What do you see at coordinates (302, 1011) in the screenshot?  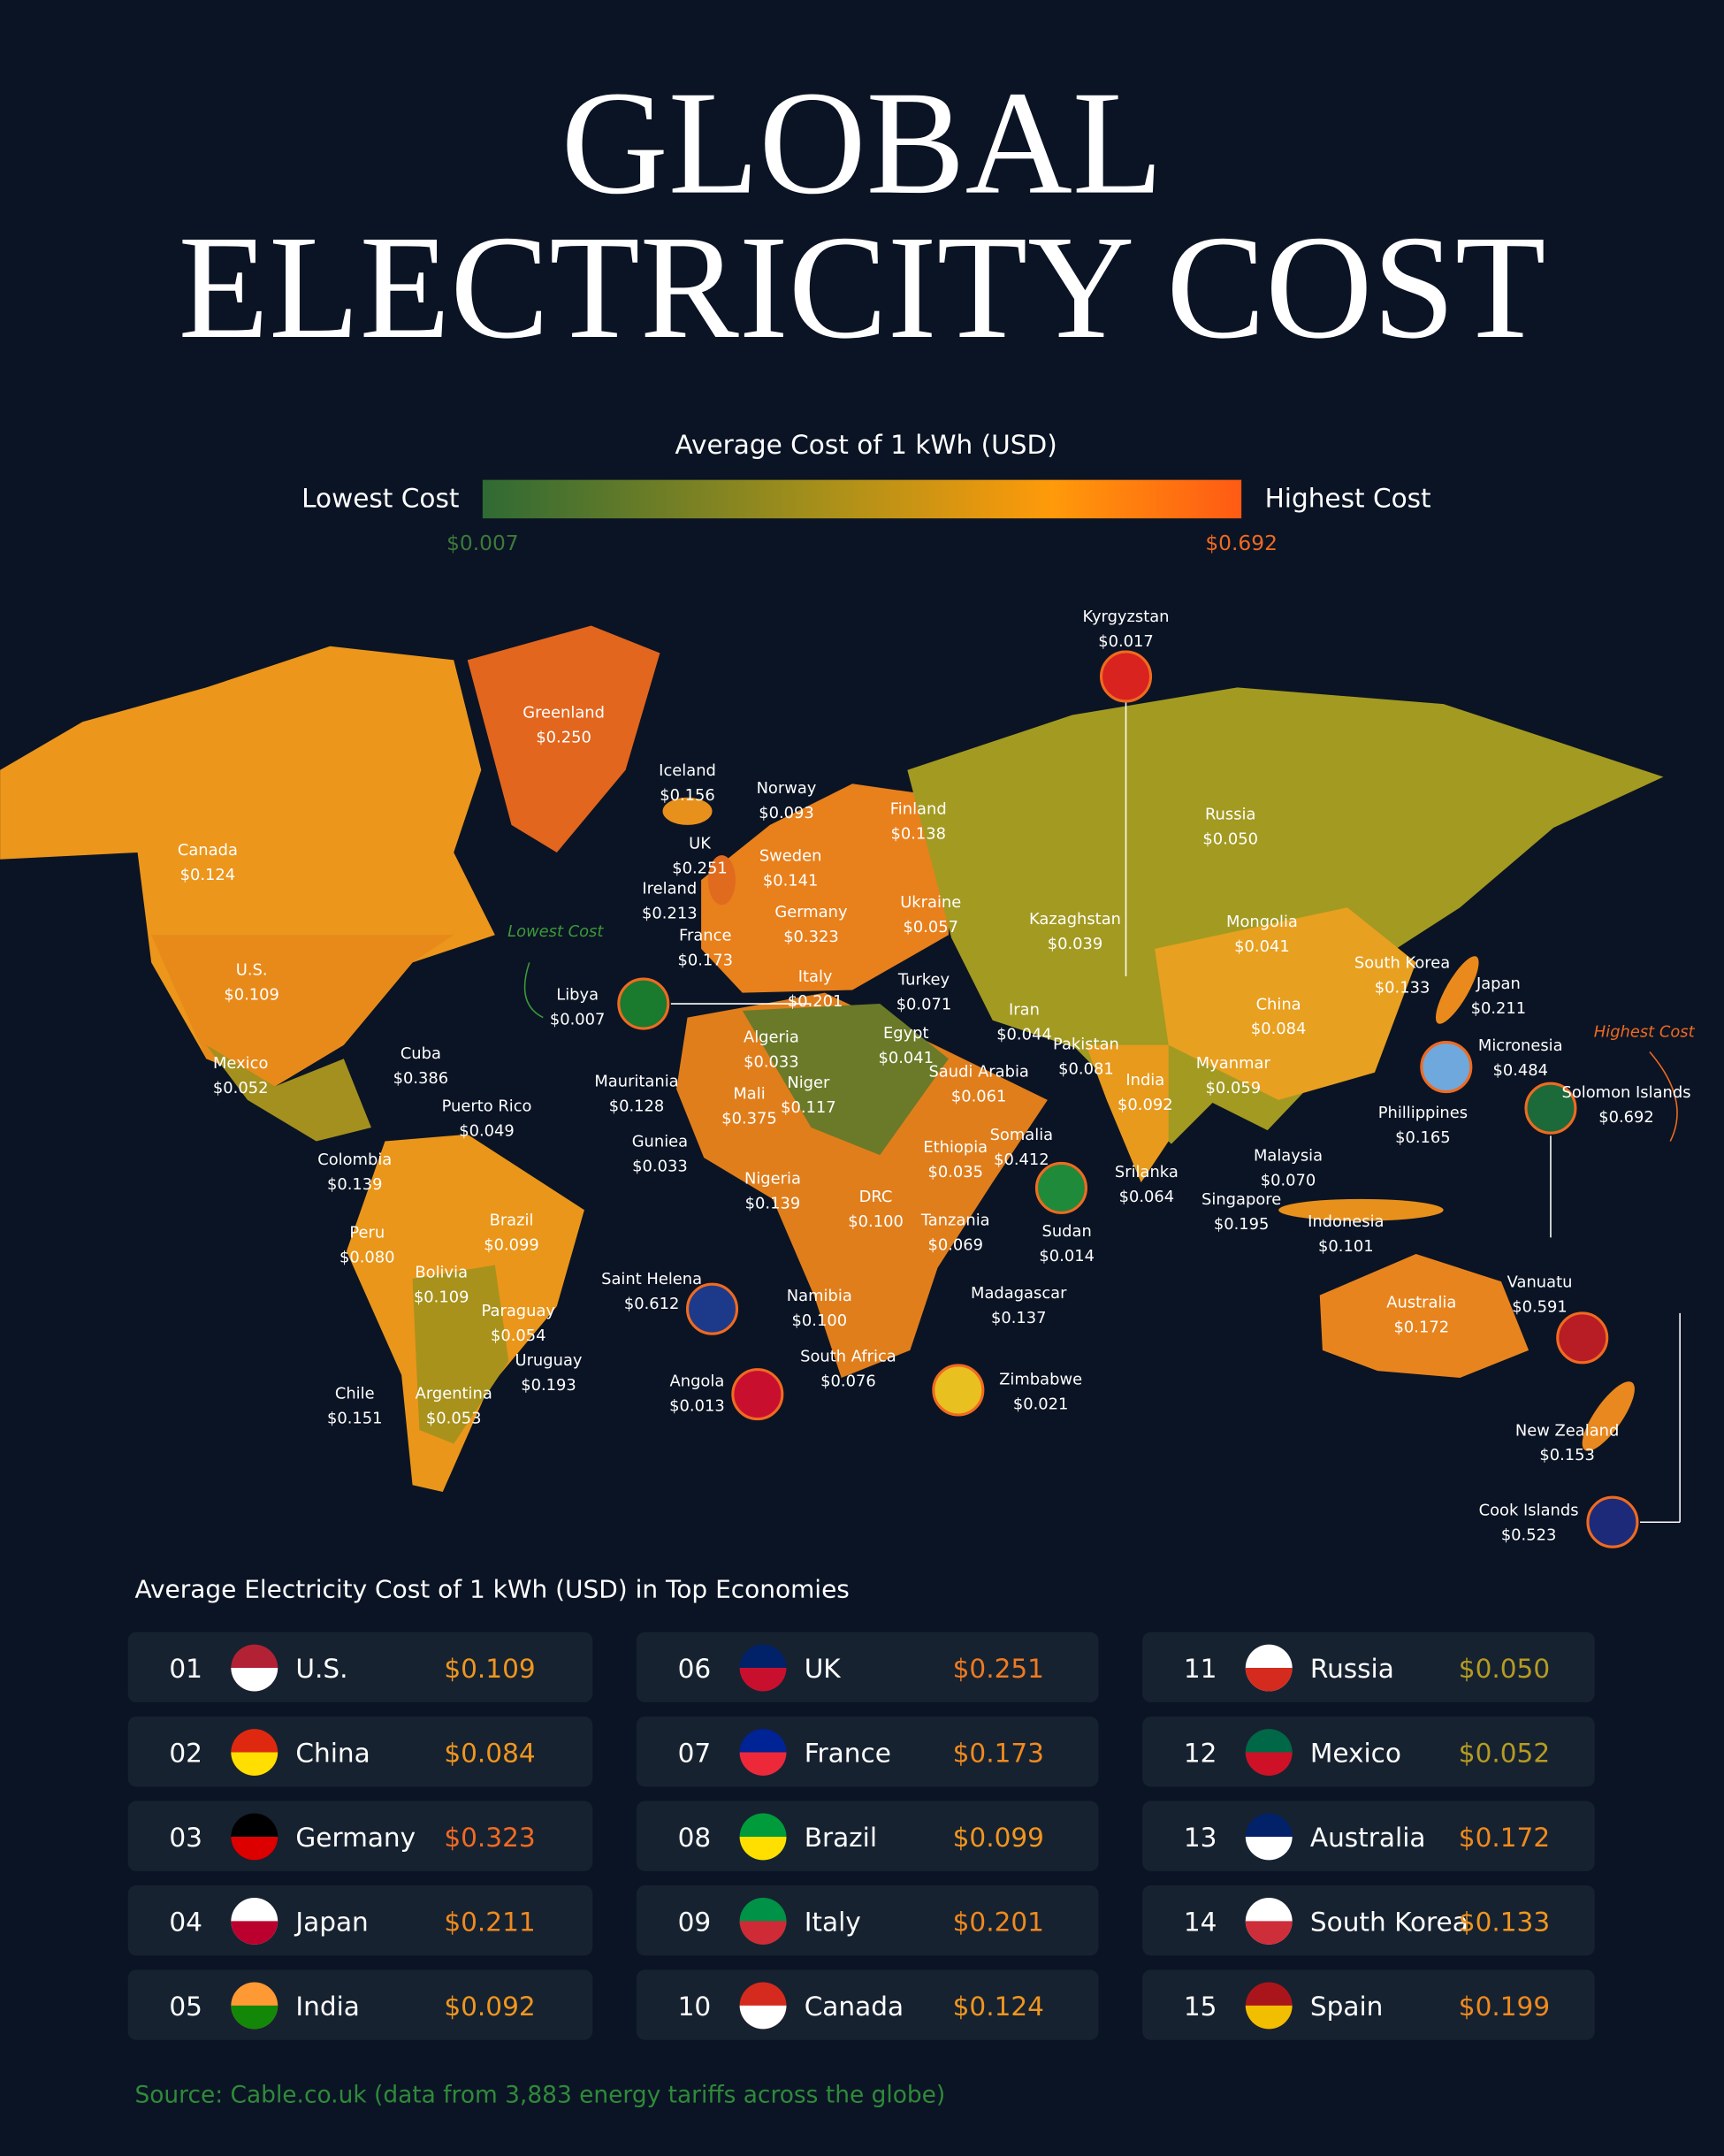 I see `united-states` at bounding box center [302, 1011].